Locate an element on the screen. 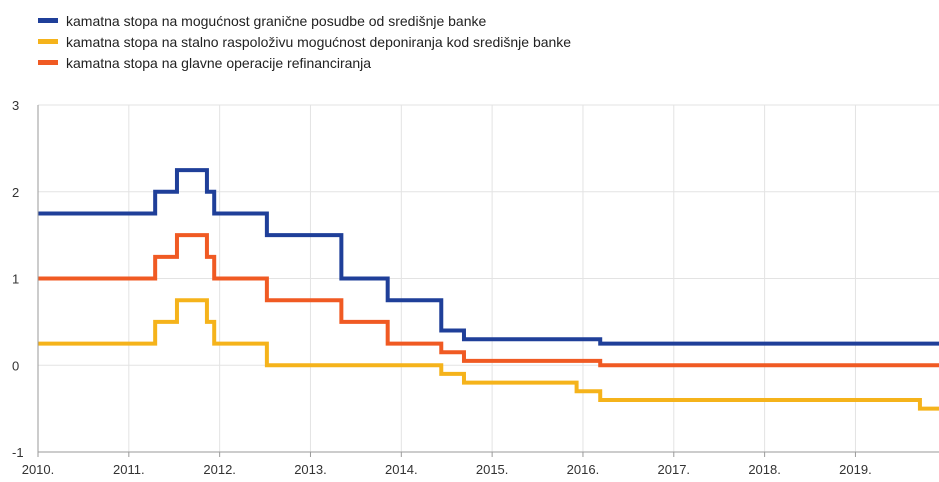 The image size is (939, 482). y-tick-label: -1 is located at coordinates (18, 452).